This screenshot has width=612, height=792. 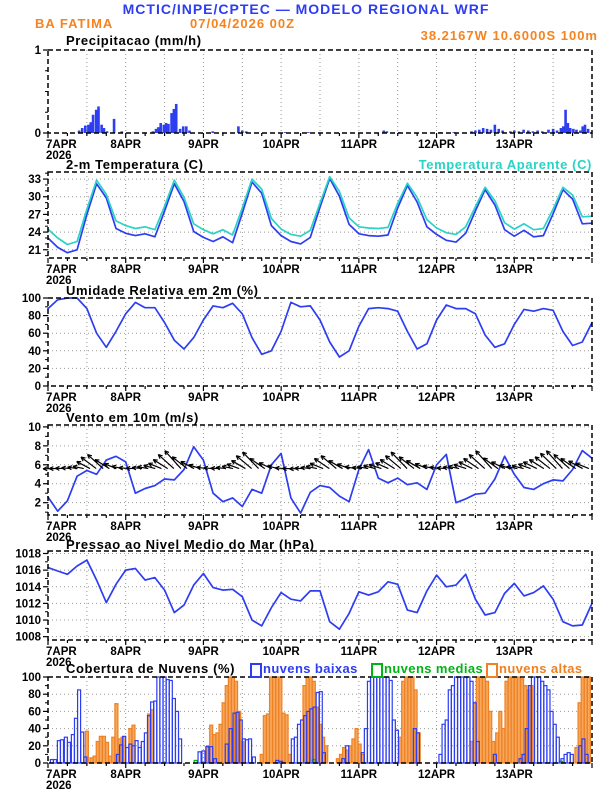 What do you see at coordinates (34, 251) in the screenshot?
I see `y-tick-label: 21` at bounding box center [34, 251].